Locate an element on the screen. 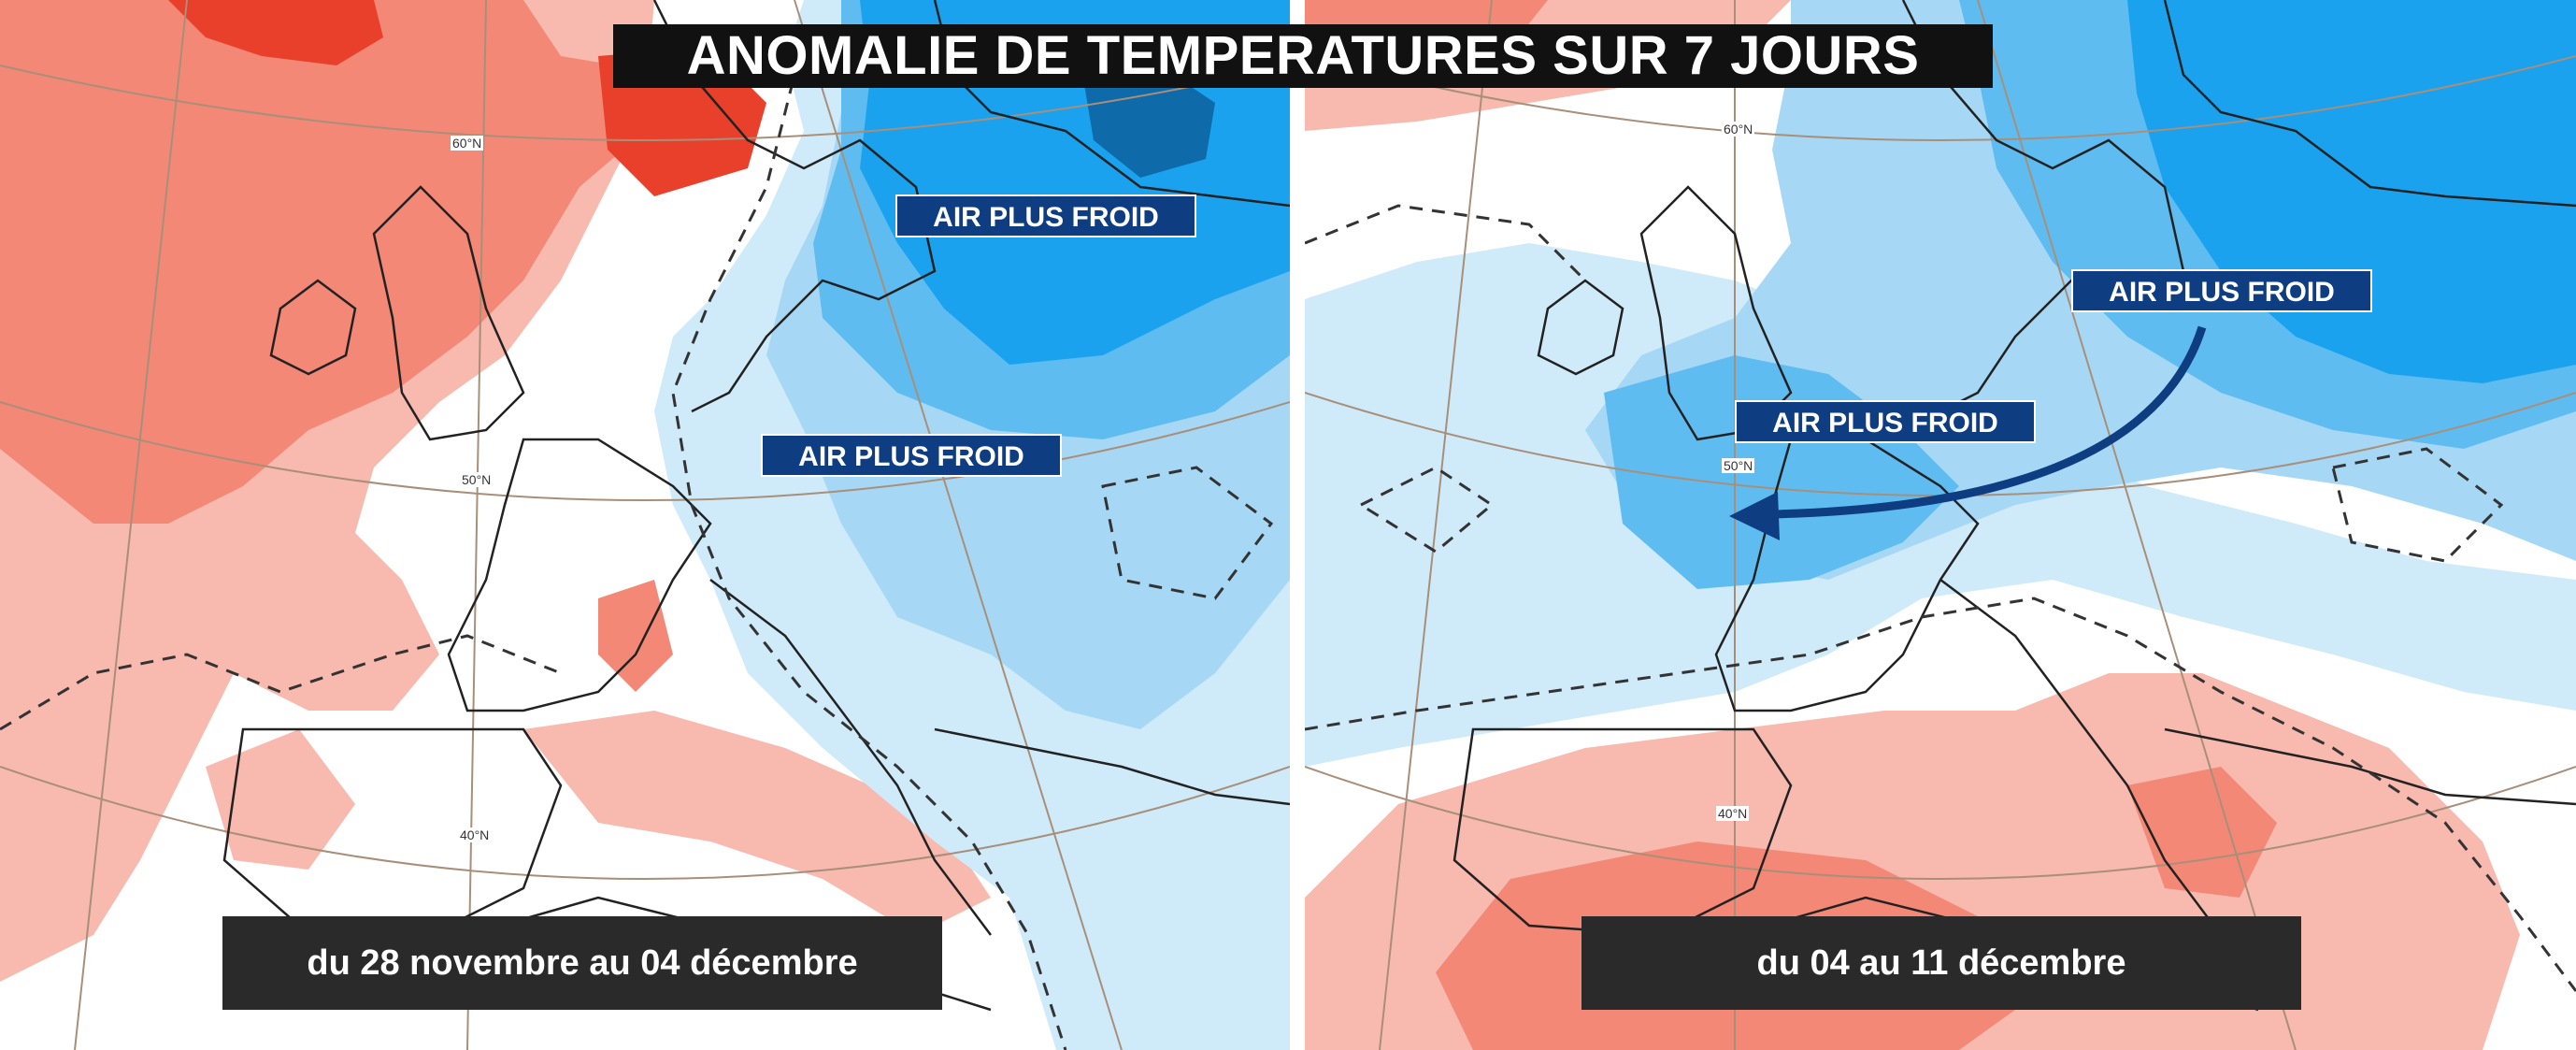 The width and height of the screenshot is (2576, 1050). cold-anomaly-area is located at coordinates (1149, 121).